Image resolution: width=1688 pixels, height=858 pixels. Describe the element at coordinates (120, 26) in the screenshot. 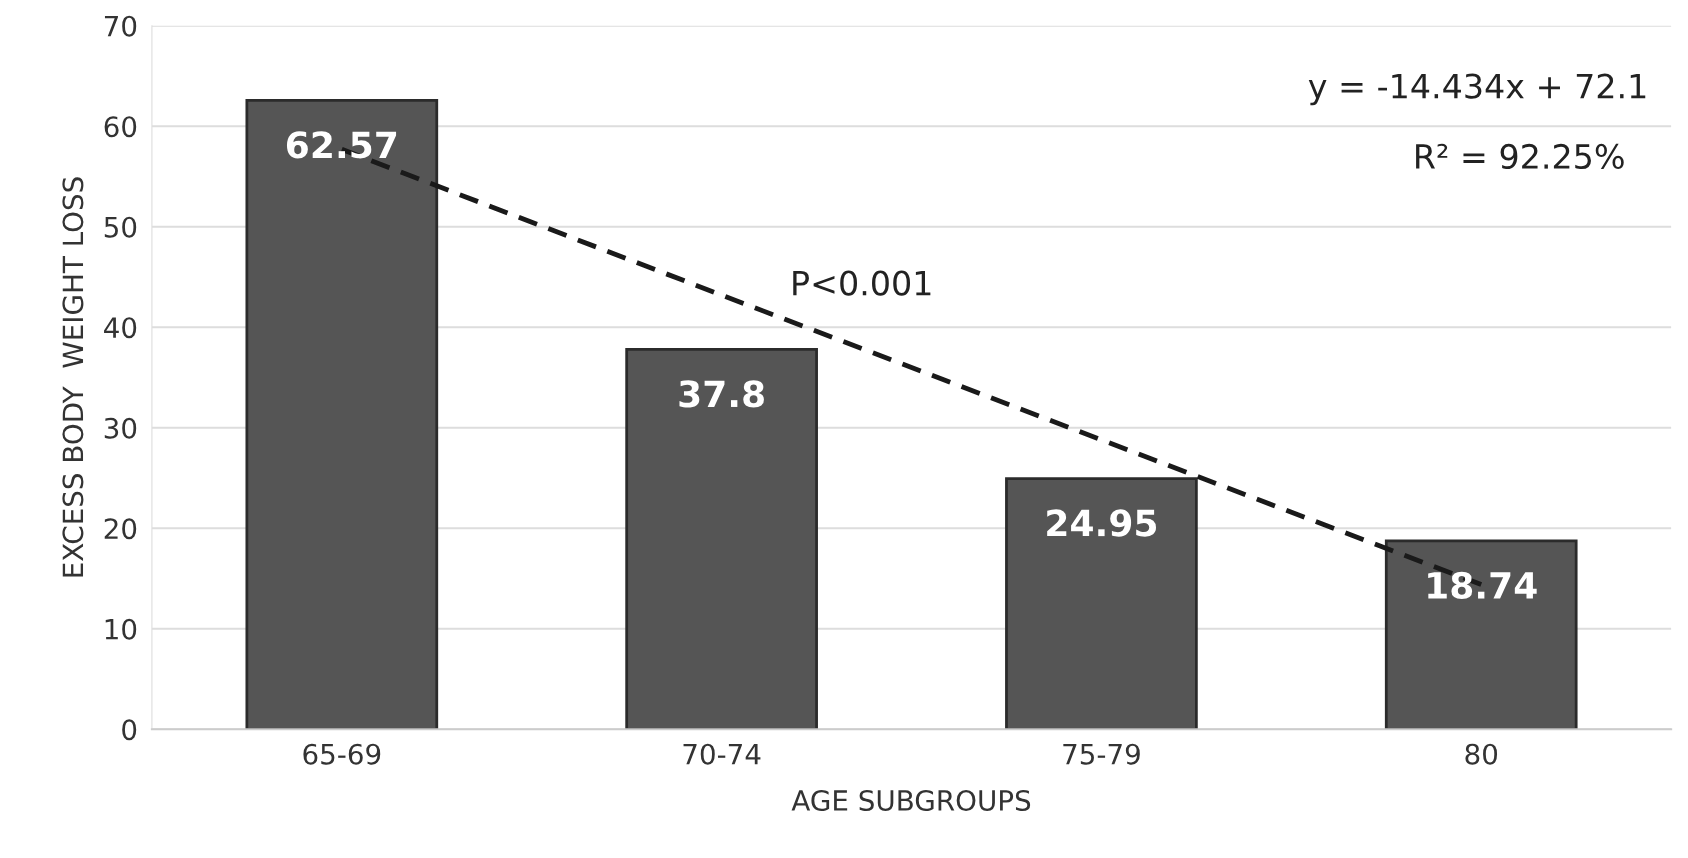

I see `y-tick-label: 70` at that location.